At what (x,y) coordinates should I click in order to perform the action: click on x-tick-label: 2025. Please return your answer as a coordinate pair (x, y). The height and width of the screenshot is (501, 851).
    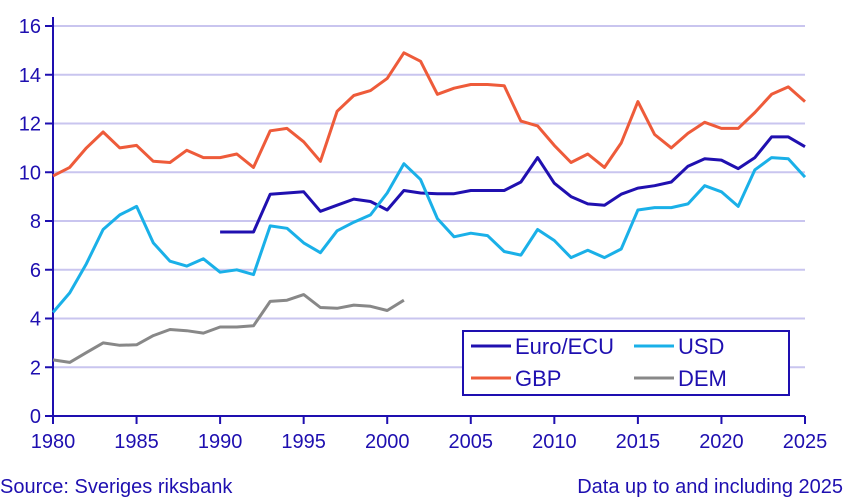
    Looking at the image, I should click on (805, 442).